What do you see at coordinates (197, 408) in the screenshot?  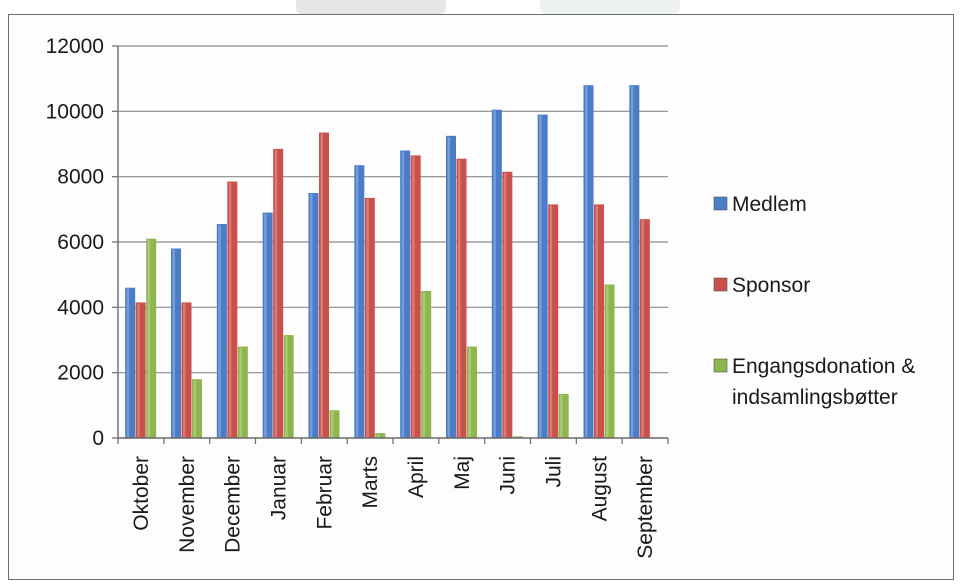 I see `bar-engangsdonation-and-indsamlingsbøtter-november` at bounding box center [197, 408].